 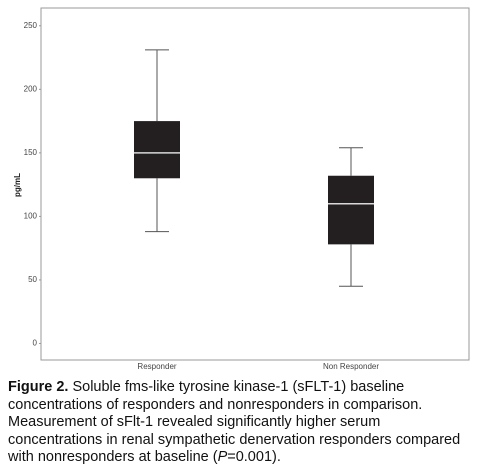 What do you see at coordinates (31, 216) in the screenshot?
I see `y-tick-label: 100` at bounding box center [31, 216].